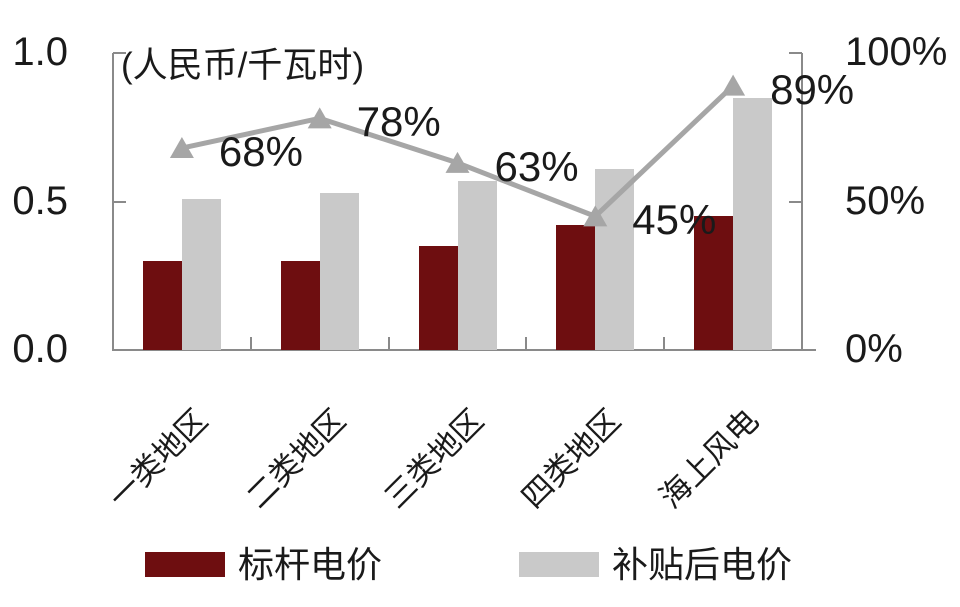  Describe the element at coordinates (702, 564) in the screenshot. I see `legend-label: 补贴后电价` at that location.